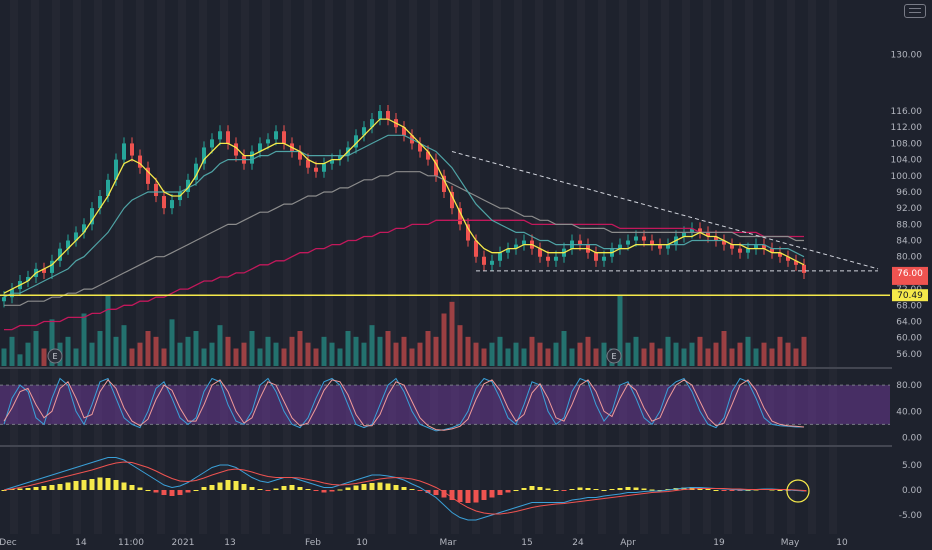  What do you see at coordinates (910, 295) in the screenshot?
I see `hline-price-box` at bounding box center [910, 295].